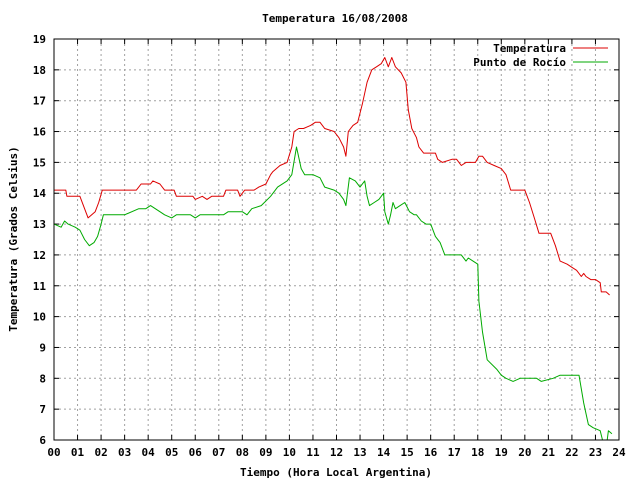  What do you see at coordinates (40, 193) in the screenshot?
I see `y-tick-label: 14` at bounding box center [40, 193].